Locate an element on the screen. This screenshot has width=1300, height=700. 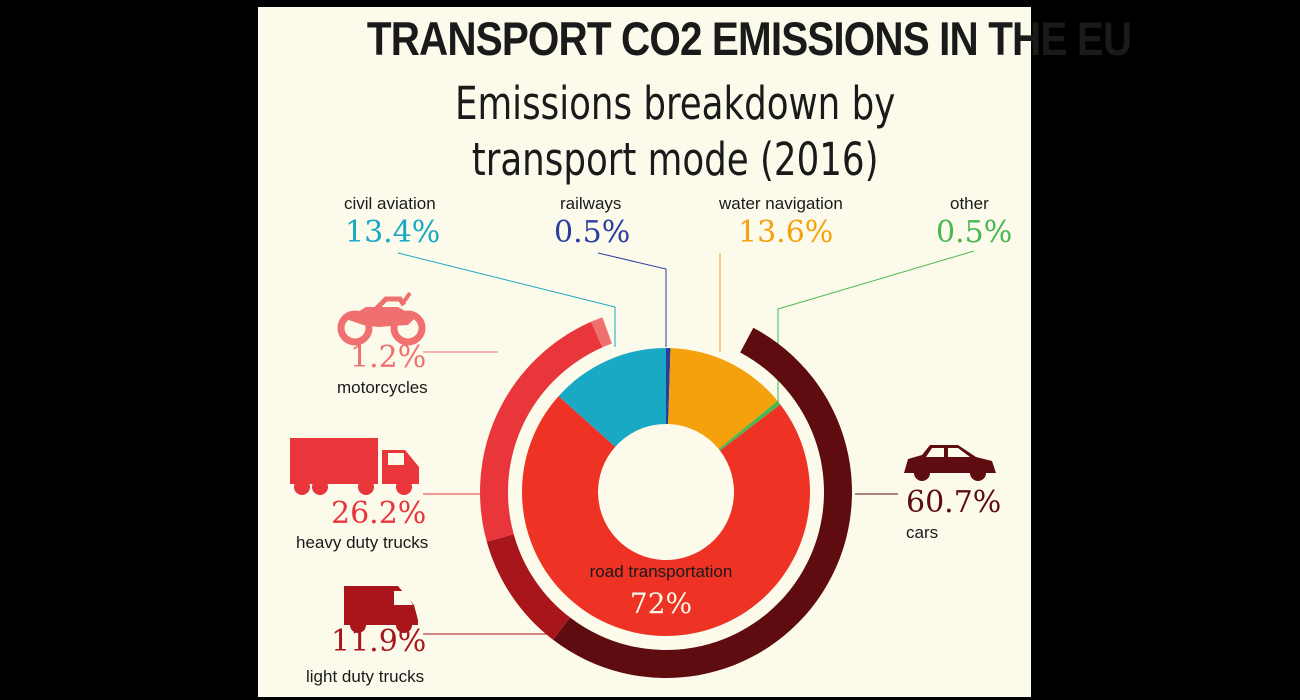
inner-ring is located at coordinates (666, 492).